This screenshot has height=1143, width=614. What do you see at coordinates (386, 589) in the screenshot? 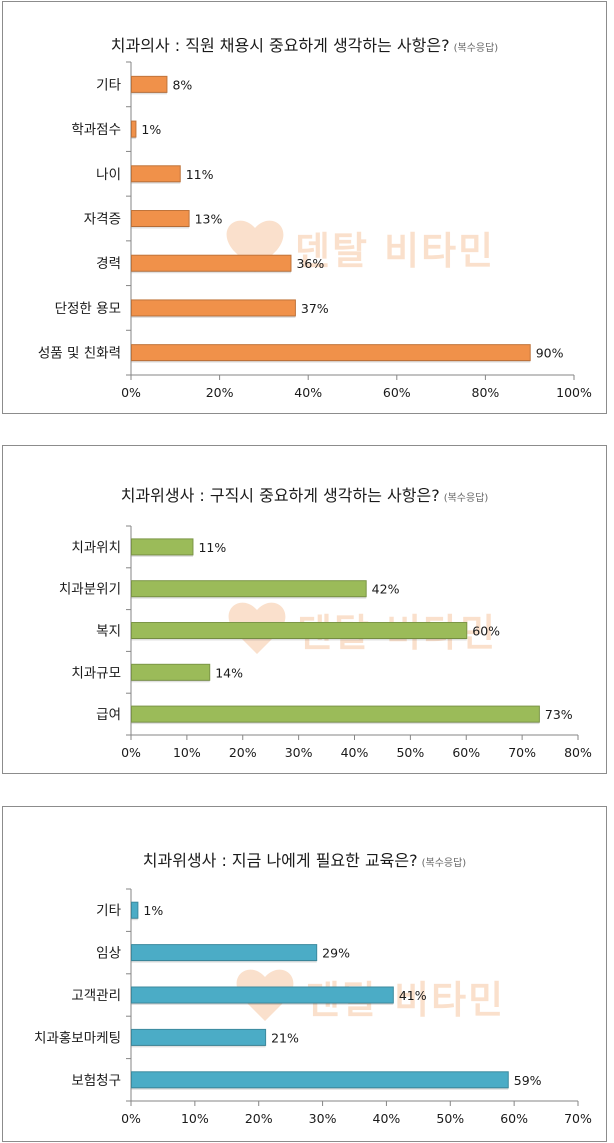
I see `data-label: 42%` at bounding box center [386, 589].